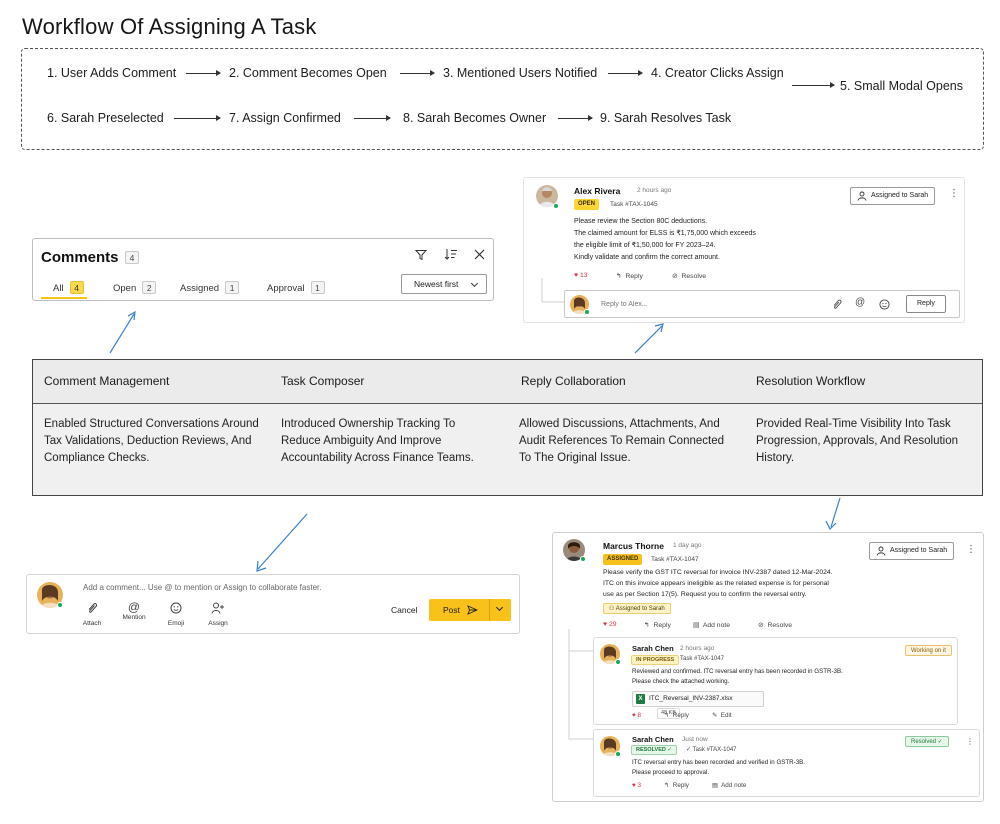 The height and width of the screenshot is (824, 1000). Describe the element at coordinates (499, 607) in the screenshot. I see `chevron-down-icon` at that location.